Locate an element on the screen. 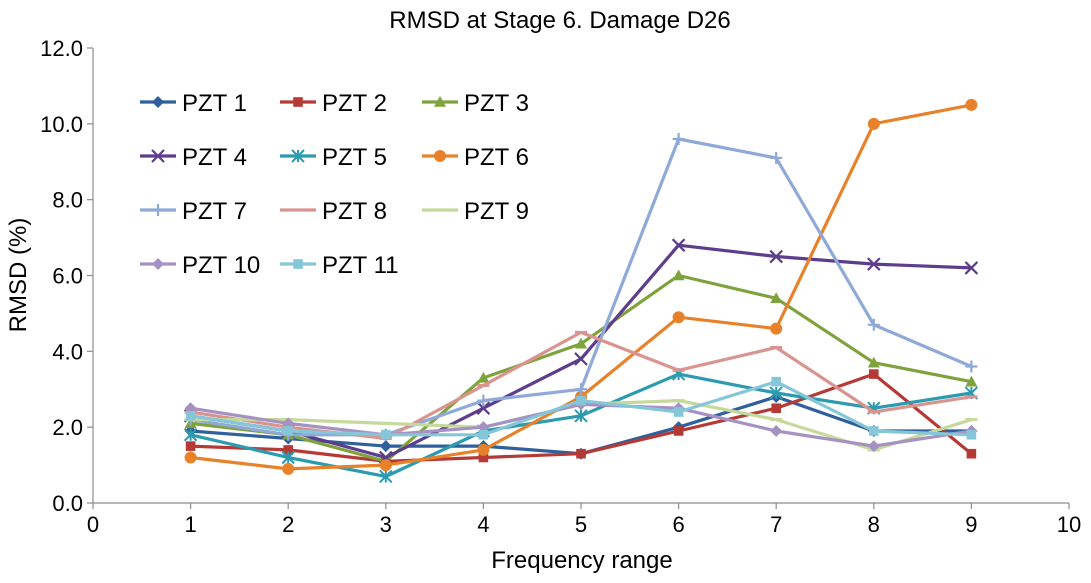  x-tick-label: 4 is located at coordinates (483, 524).